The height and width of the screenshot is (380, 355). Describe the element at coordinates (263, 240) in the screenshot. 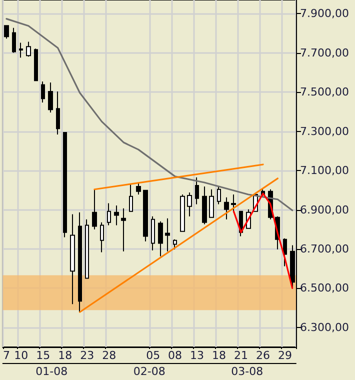

I see `line-series` at that location.